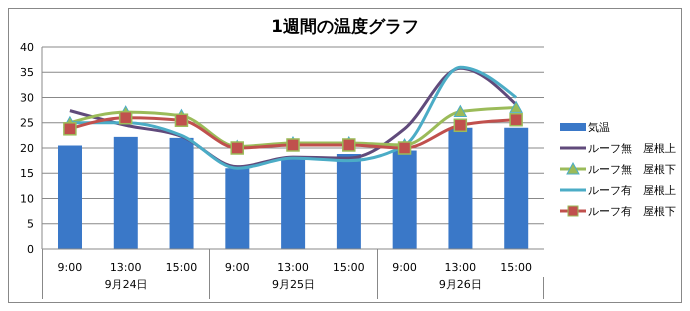 The width and height of the screenshot is (690, 311). Describe the element at coordinates (599, 127) in the screenshot. I see `legend-label: 気温` at that location.